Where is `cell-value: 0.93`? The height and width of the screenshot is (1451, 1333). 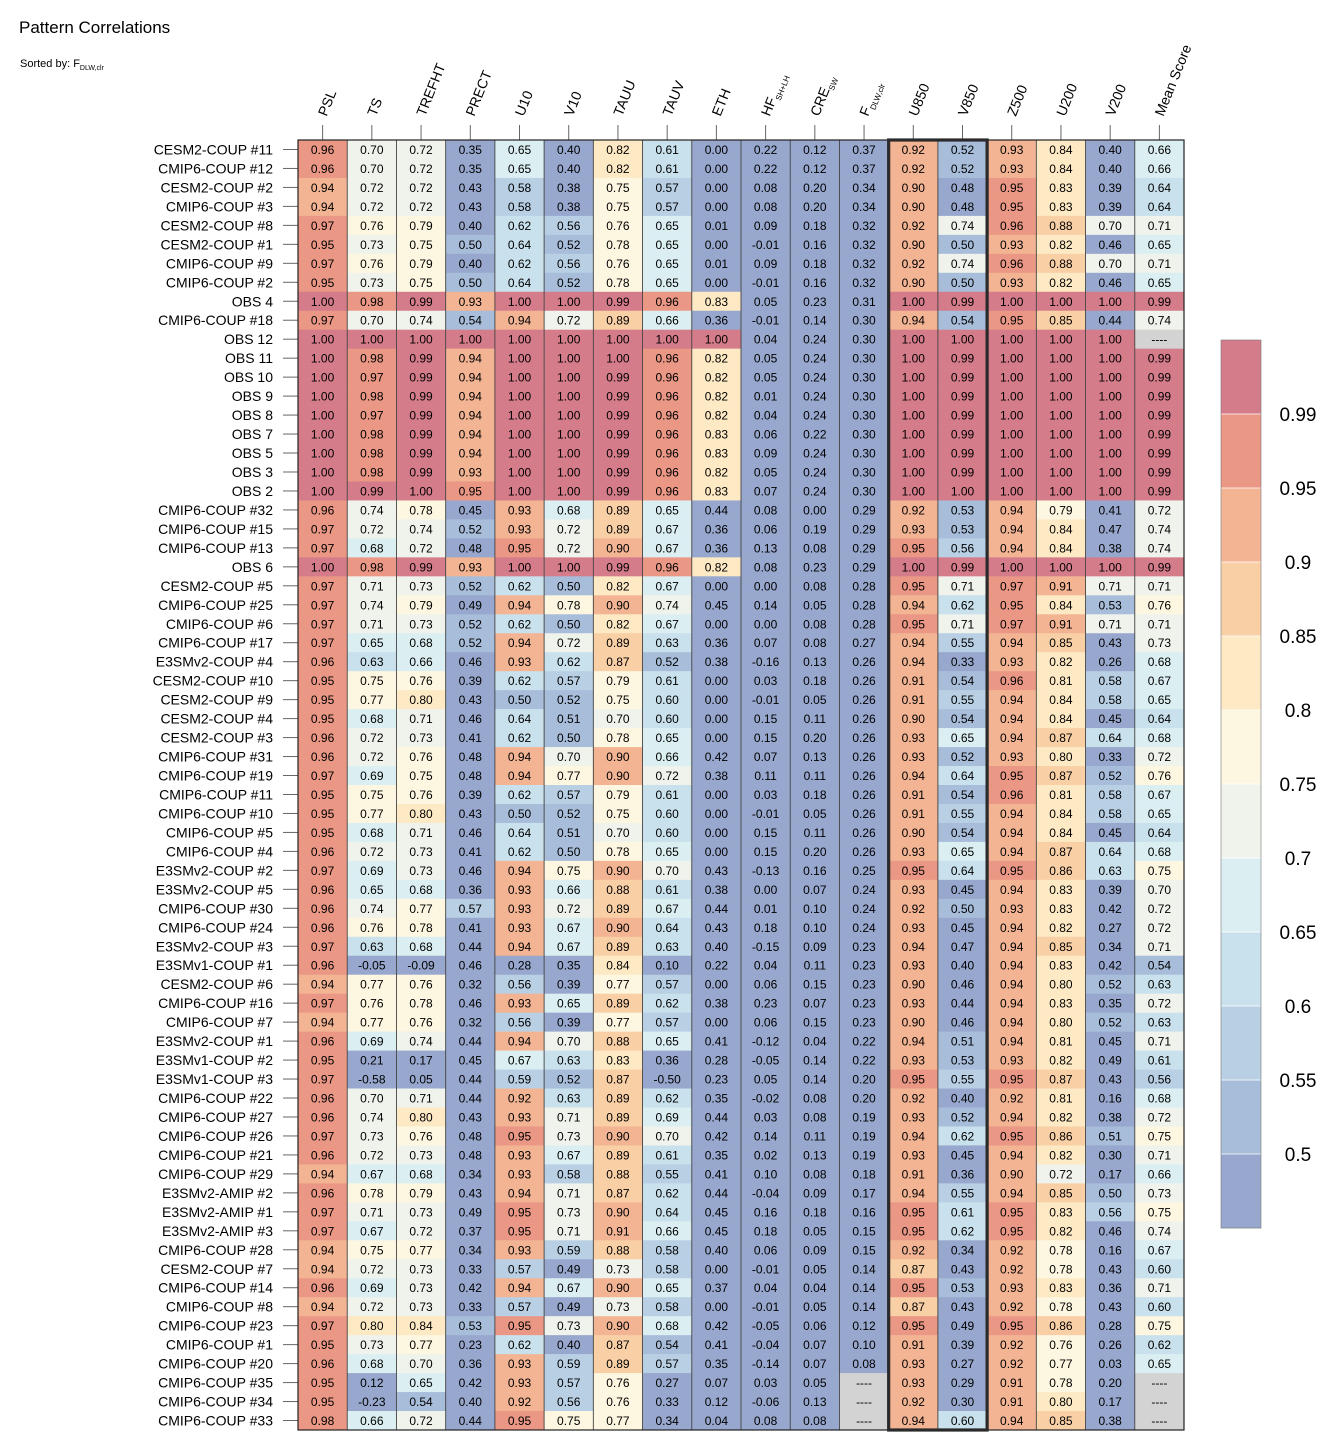
cell-value: 0.93 is located at coordinates (520, 1383).